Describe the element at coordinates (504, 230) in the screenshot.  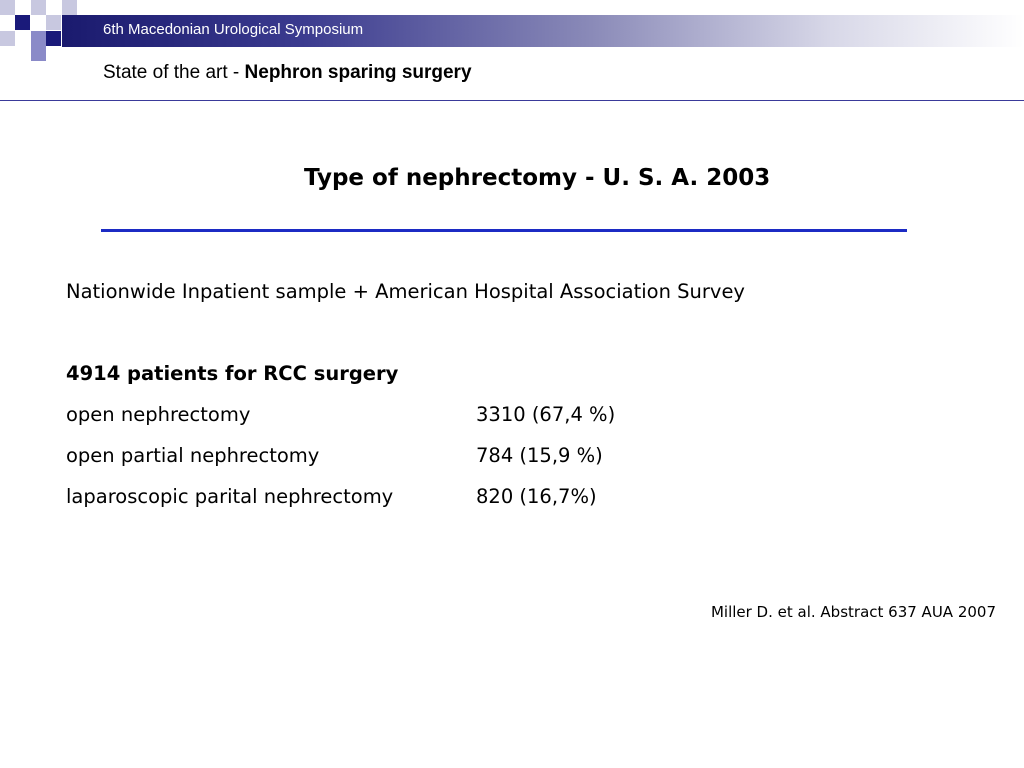
I see `title-underline` at that location.